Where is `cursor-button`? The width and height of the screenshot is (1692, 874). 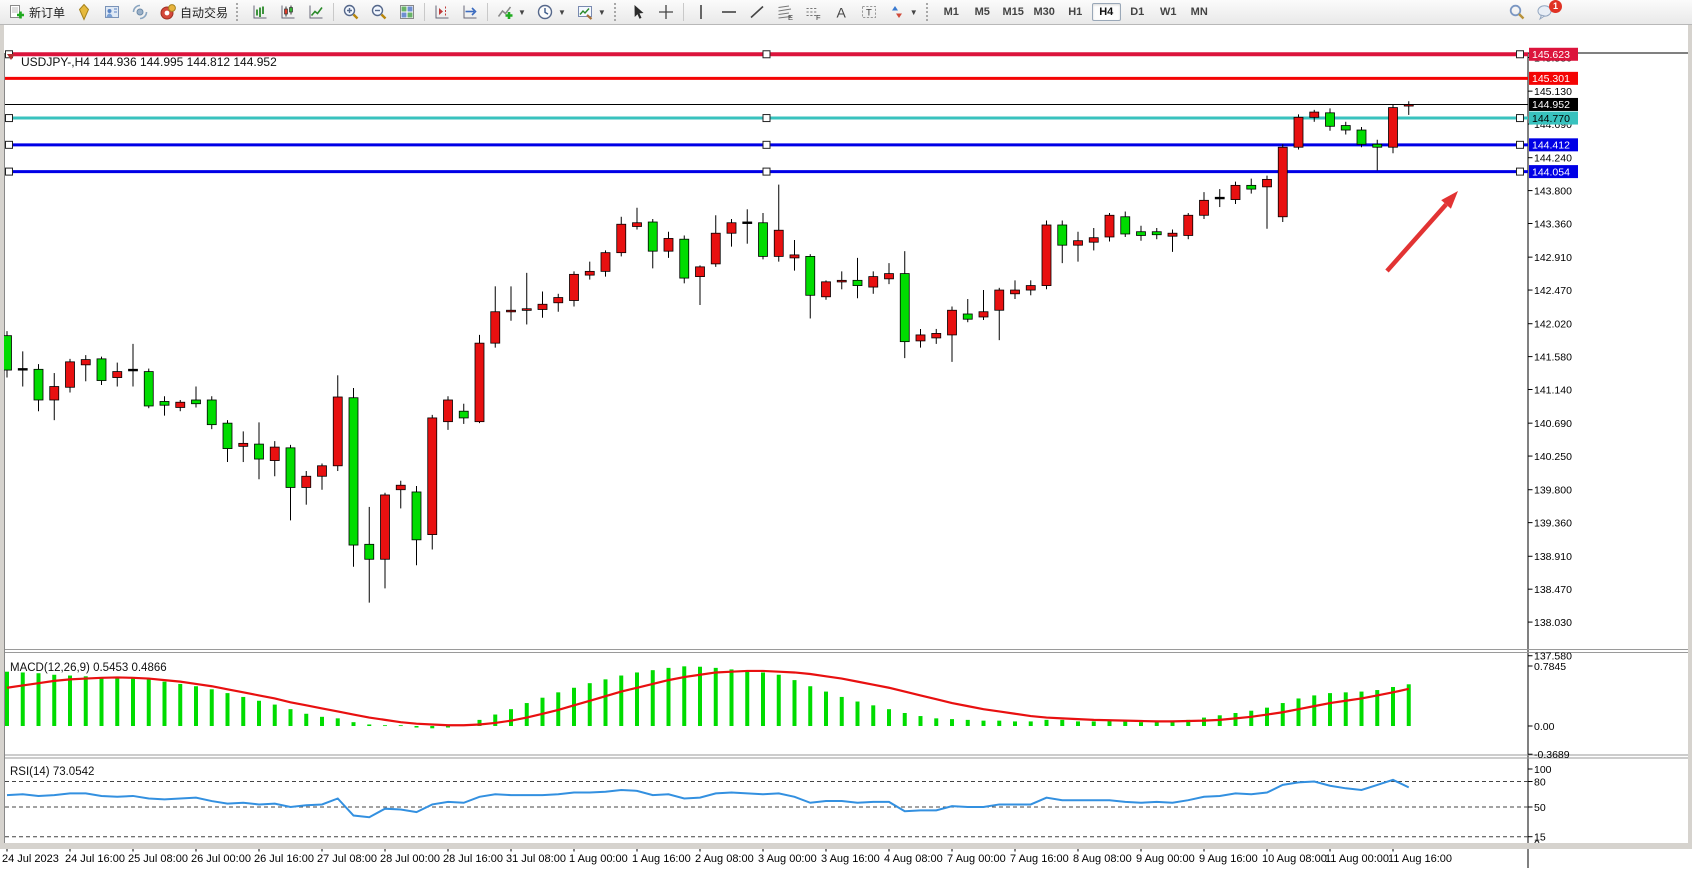
cursor-button is located at coordinates (638, 12).